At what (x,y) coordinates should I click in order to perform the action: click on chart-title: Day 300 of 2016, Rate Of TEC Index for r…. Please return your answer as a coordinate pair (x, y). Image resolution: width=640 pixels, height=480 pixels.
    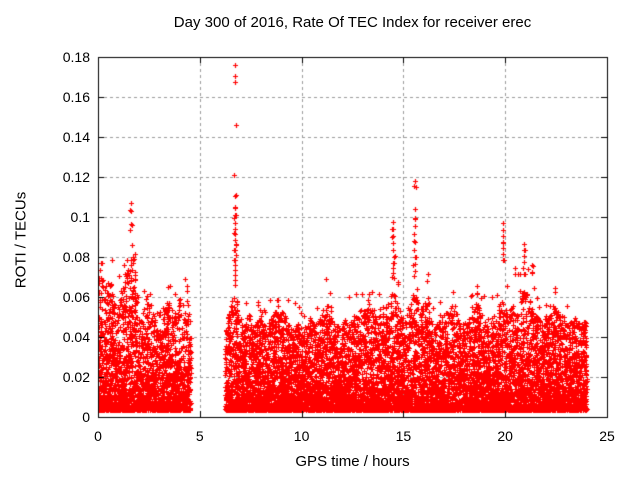
    Looking at the image, I should click on (352, 22).